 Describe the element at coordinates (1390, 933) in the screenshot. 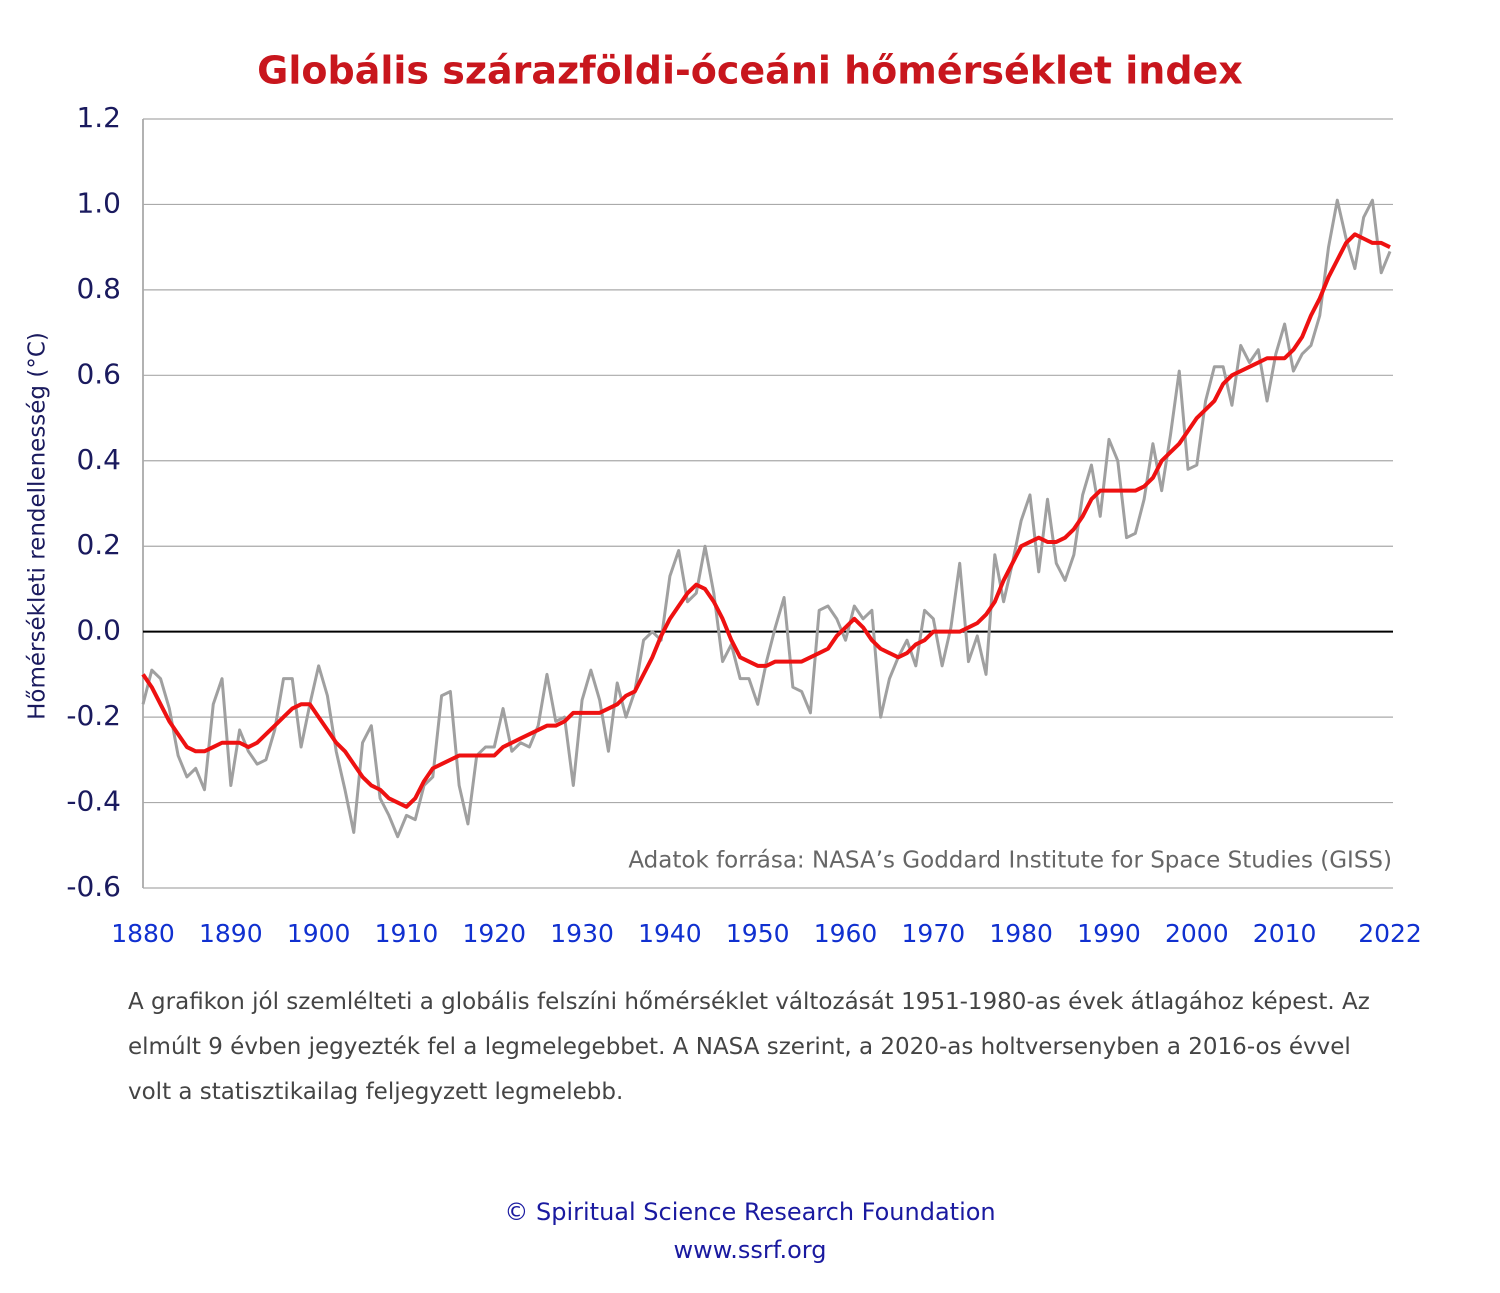

I see `x-tick-label: 2022` at that location.